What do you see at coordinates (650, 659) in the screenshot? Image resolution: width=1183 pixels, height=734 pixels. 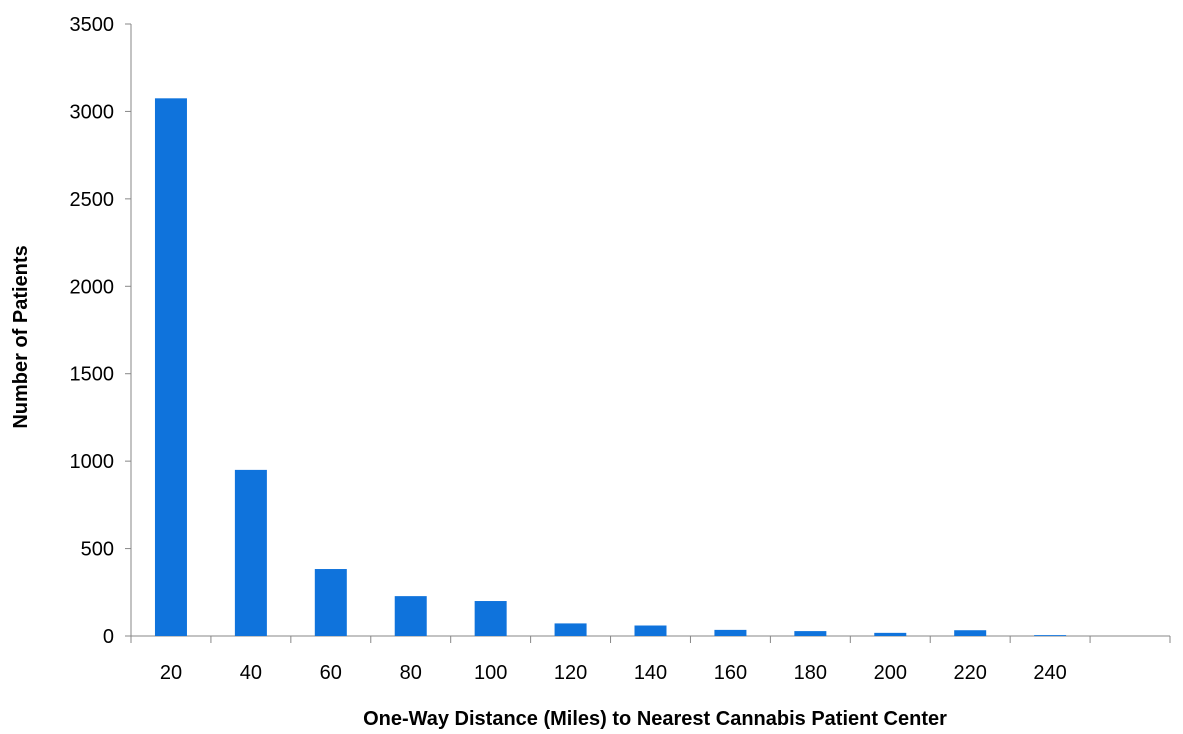 I see `x-axis: 20 40 60 80 100 120 140 160 180 200 220 240` at bounding box center [650, 659].